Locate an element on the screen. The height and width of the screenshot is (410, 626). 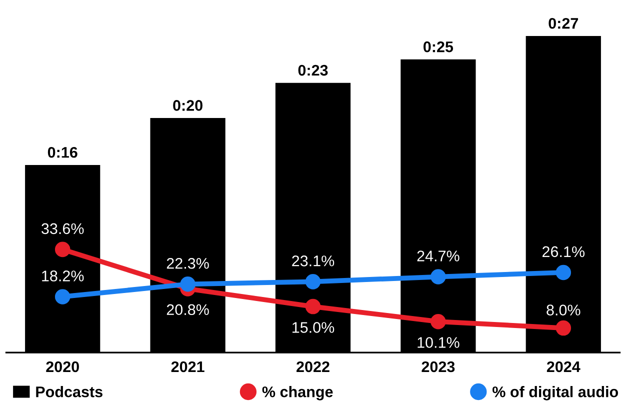
data-label: 24.7% is located at coordinates (438, 256).